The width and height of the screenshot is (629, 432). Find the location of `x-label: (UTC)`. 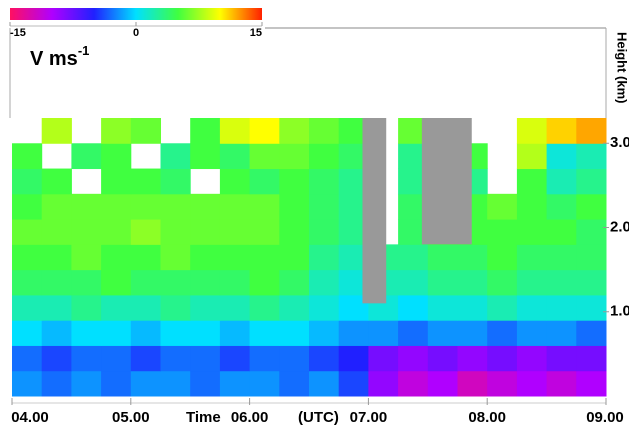

x-label: (UTC) is located at coordinates (318, 417).